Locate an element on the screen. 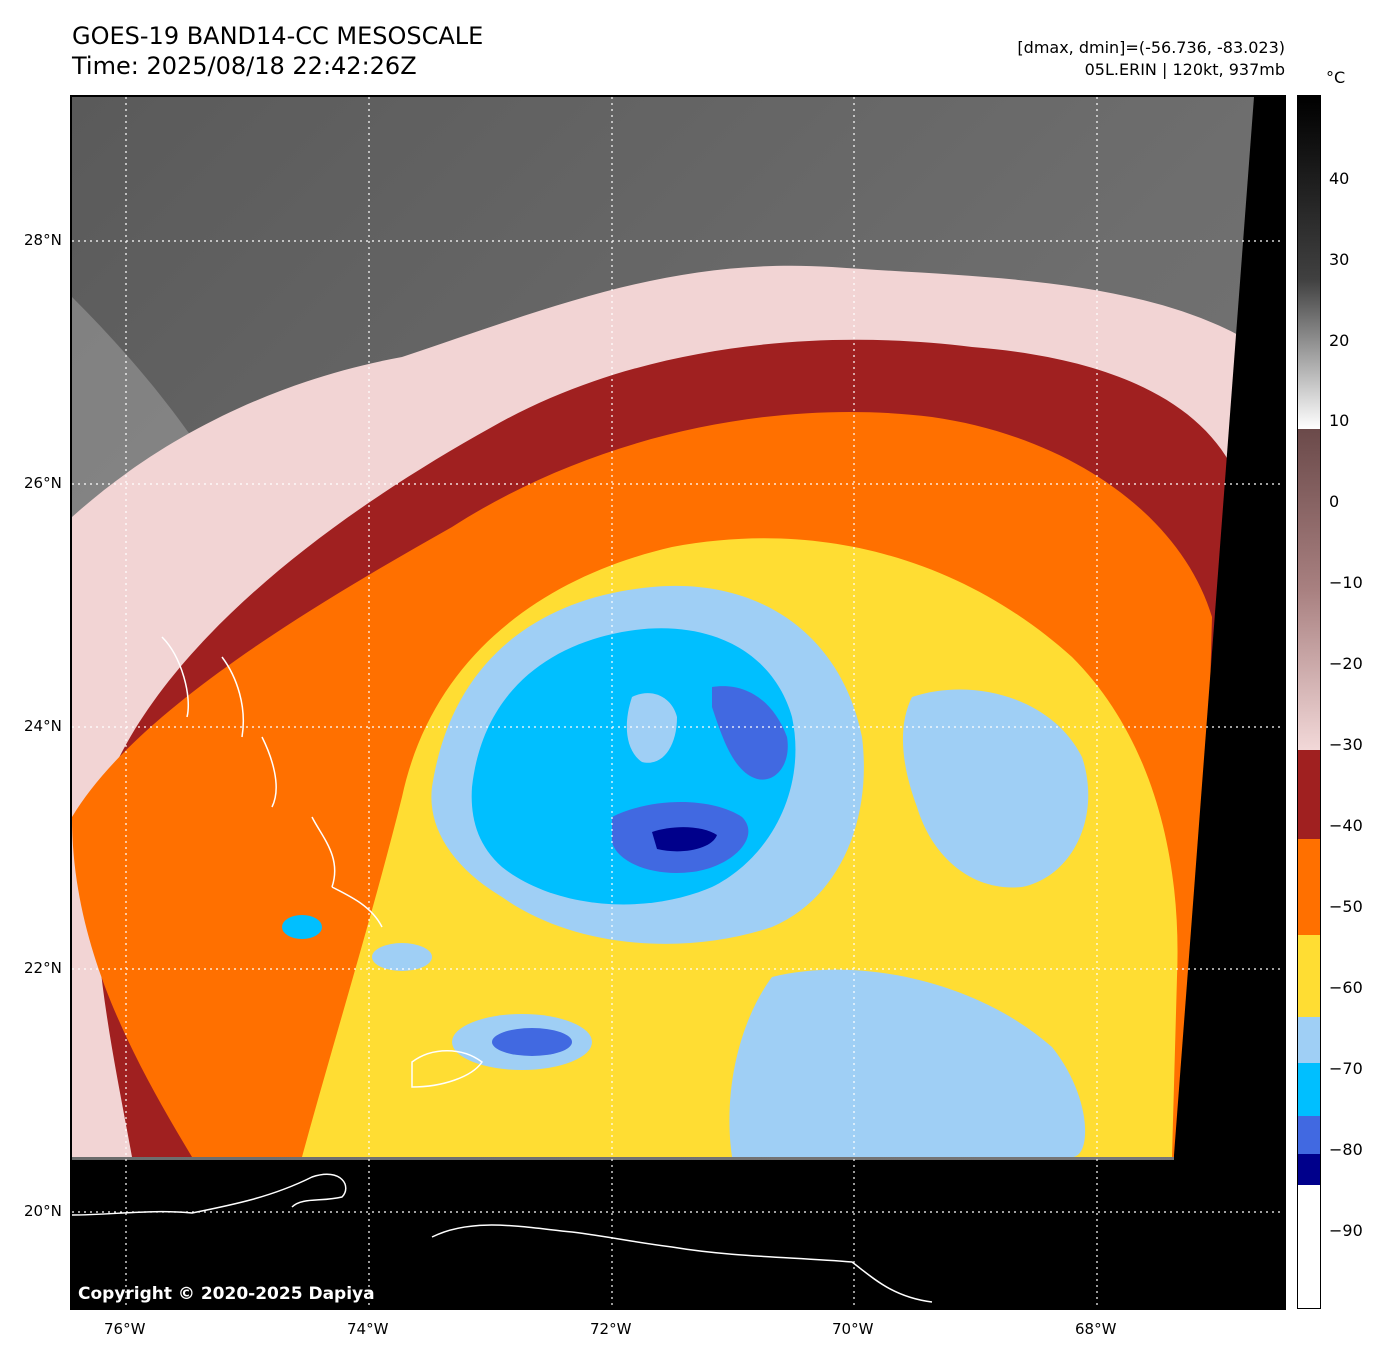  dmax-dmin-readout: [dmax, dmin]=(-56.736, -83.023) is located at coordinates (1151, 47).